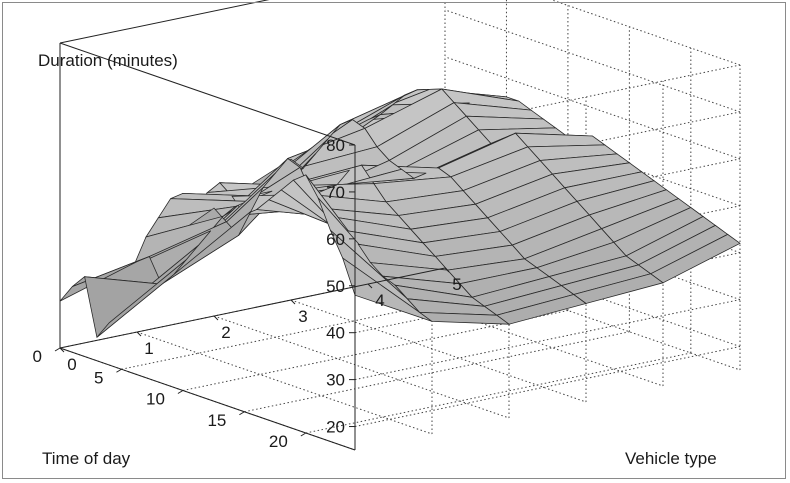 The image size is (790, 483). I want to click on y-tick-label: 3, so click(302, 316).